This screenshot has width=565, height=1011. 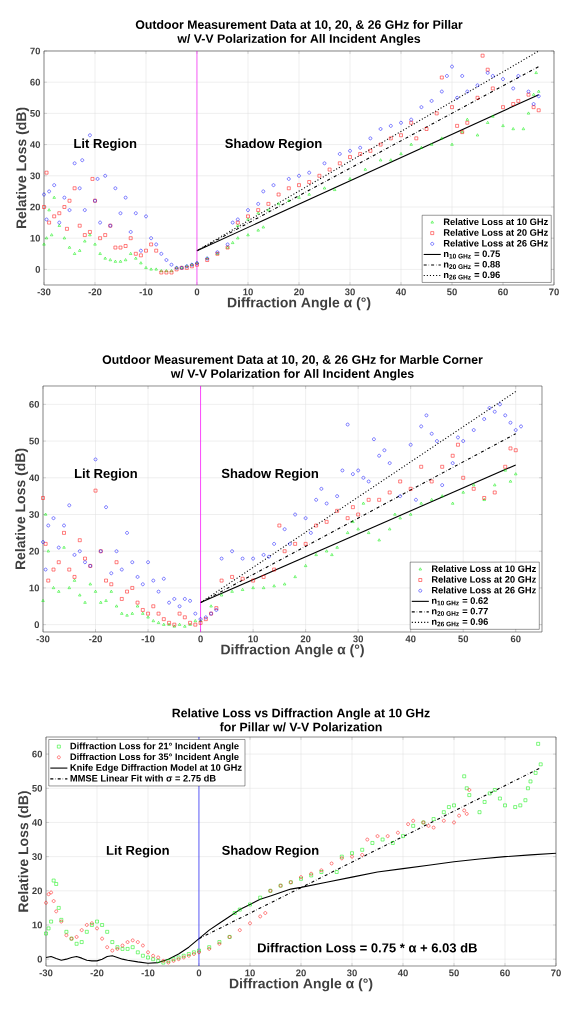 I want to click on annotation: Diffraction Loss = 0.75 * α + 6.03 dB, so click(x=368, y=947).